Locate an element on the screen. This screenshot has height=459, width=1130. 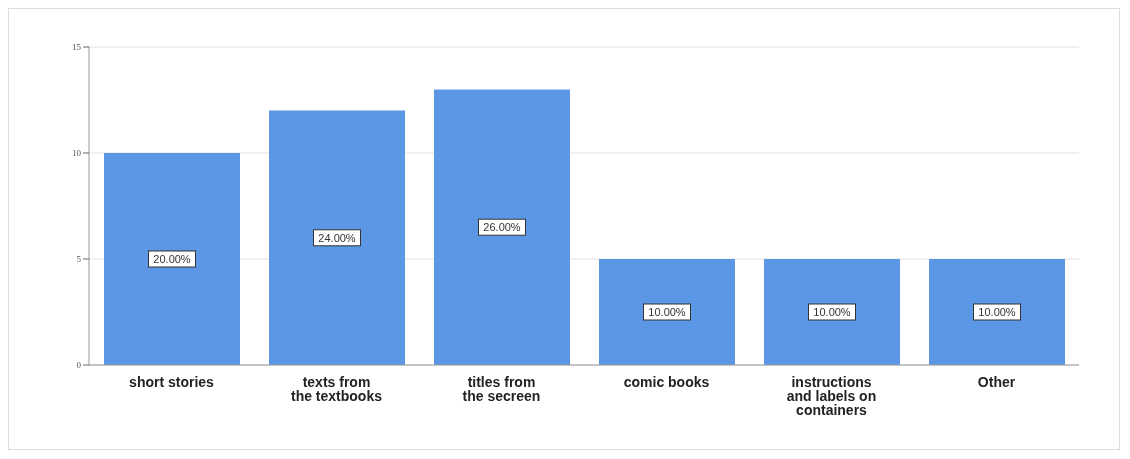
y-tick-label: 0 is located at coordinates (79, 365).